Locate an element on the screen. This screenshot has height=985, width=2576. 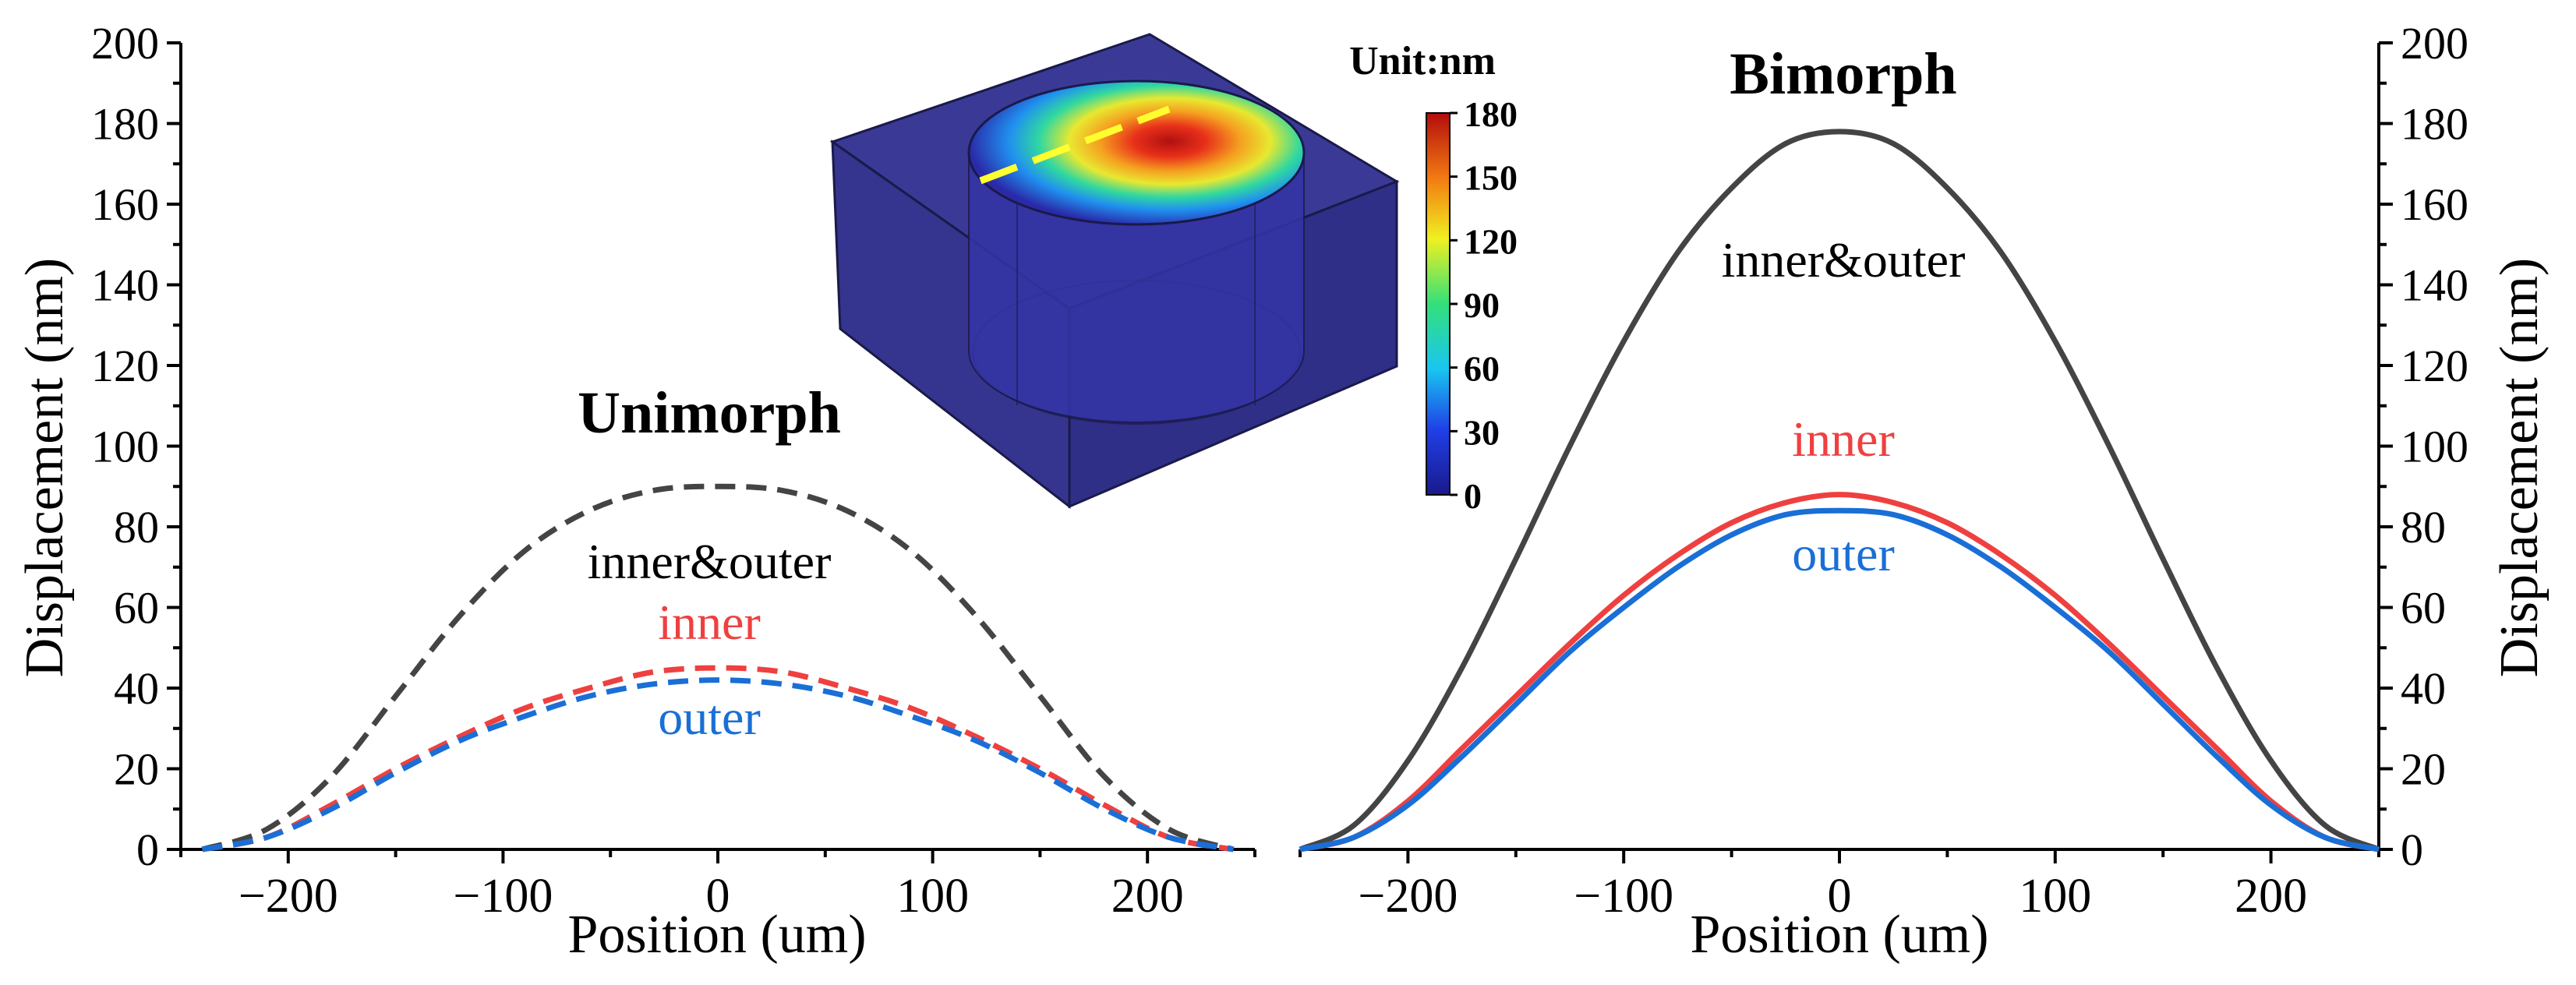
bimorph-x-tick-label: 0 is located at coordinates (1840, 896).